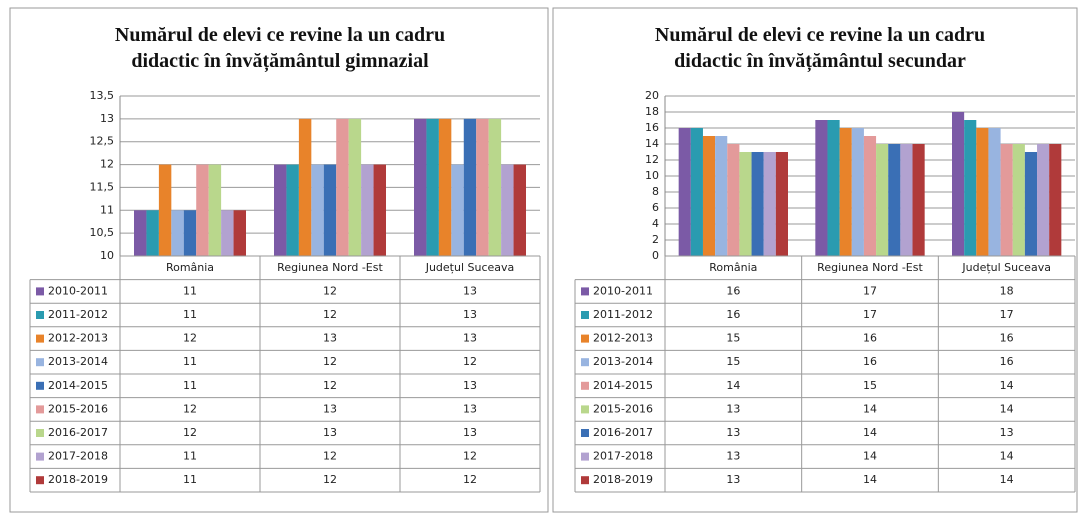  What do you see at coordinates (652, 95) in the screenshot?
I see `y-tick-label: 20` at bounding box center [652, 95].